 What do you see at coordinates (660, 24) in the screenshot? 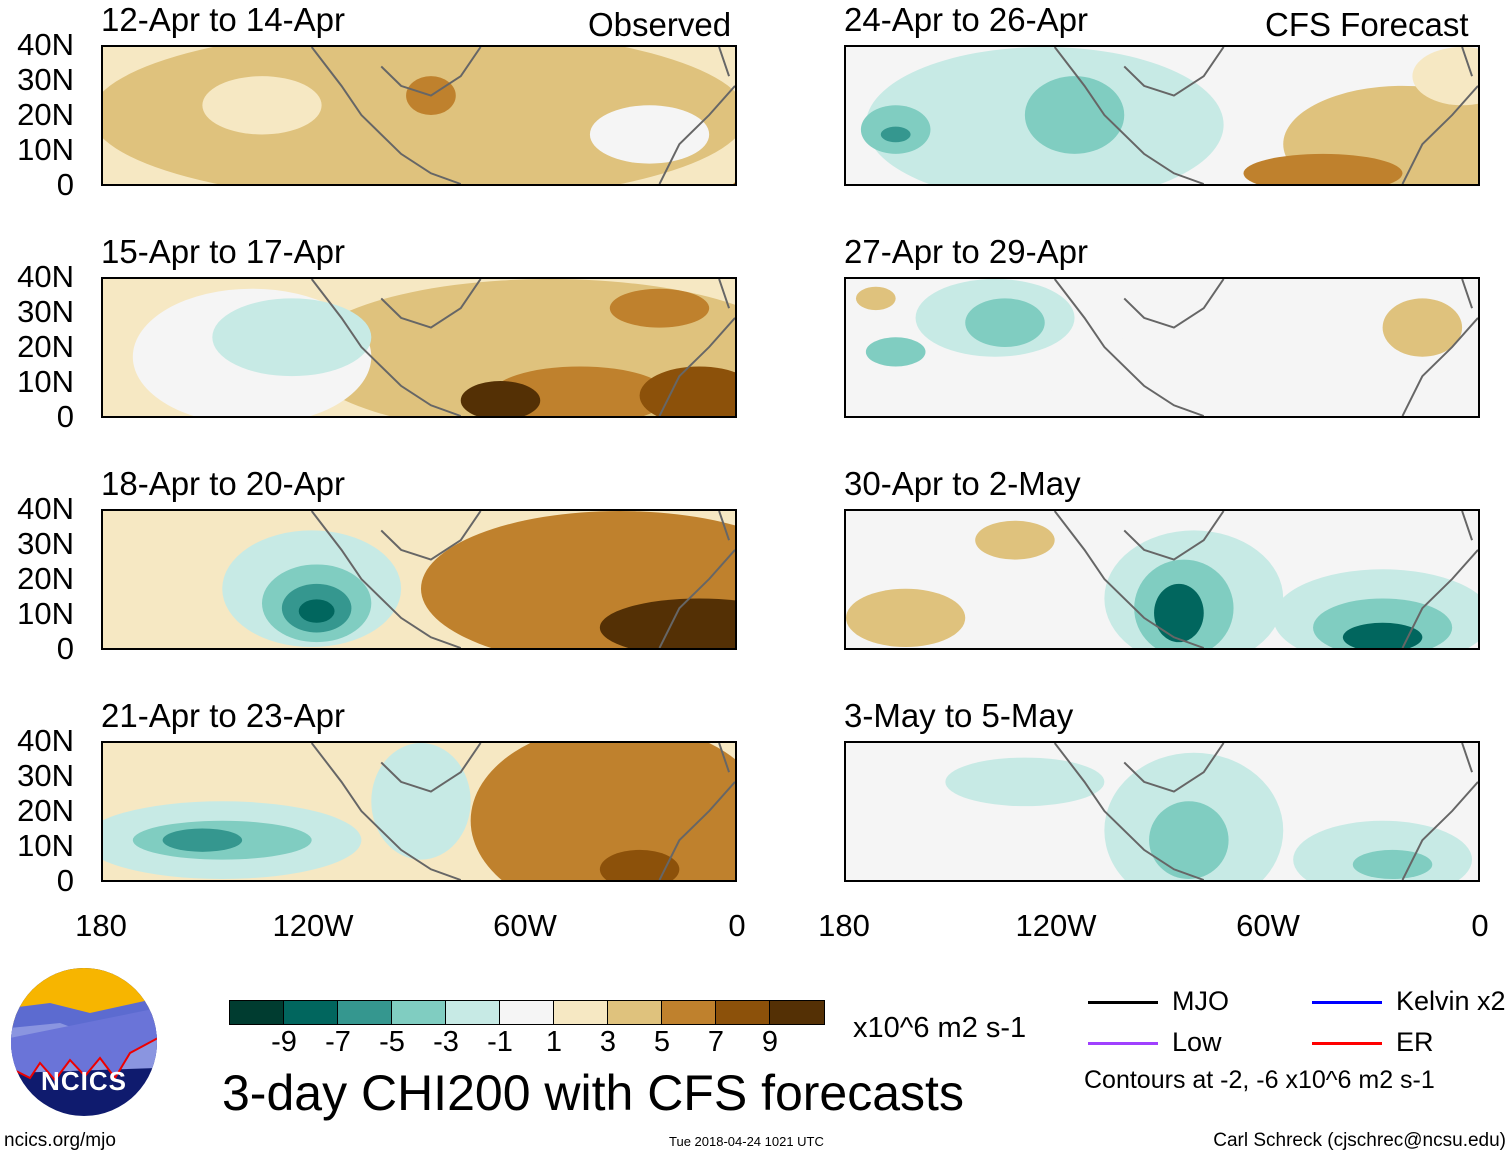
I see `observed-label: Observed` at bounding box center [660, 24].